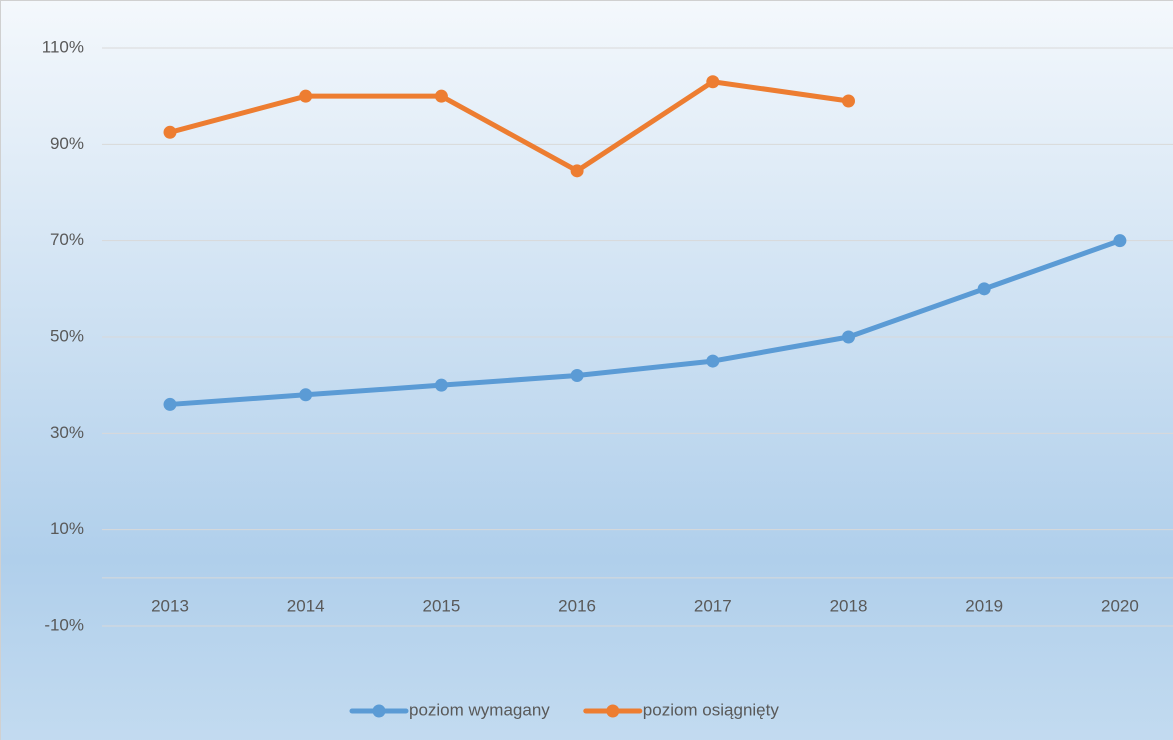 The image size is (1173, 740). Describe the element at coordinates (849, 605) in the screenshot. I see `x-tick-label: 2018` at that location.